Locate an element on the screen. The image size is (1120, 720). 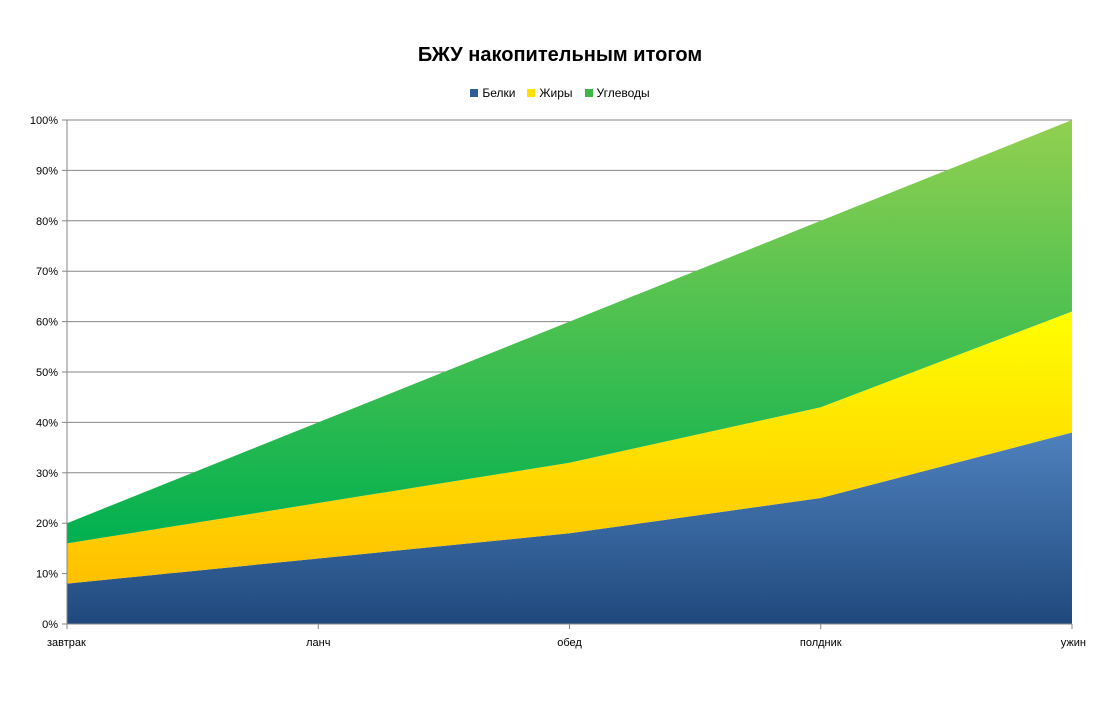
y-tick-label: 60% is located at coordinates (47, 323).